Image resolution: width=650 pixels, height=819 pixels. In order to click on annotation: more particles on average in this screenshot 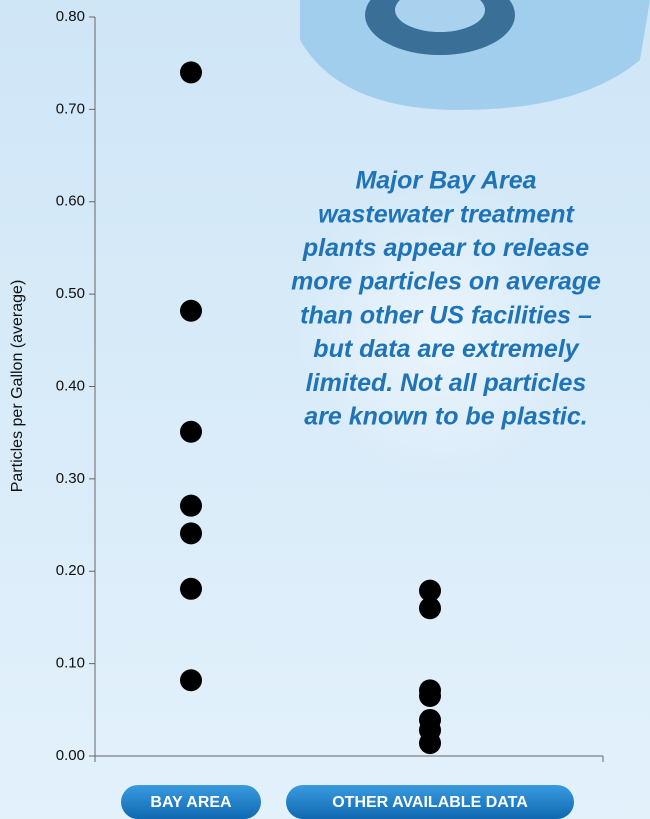, I will do `click(446, 282)`.